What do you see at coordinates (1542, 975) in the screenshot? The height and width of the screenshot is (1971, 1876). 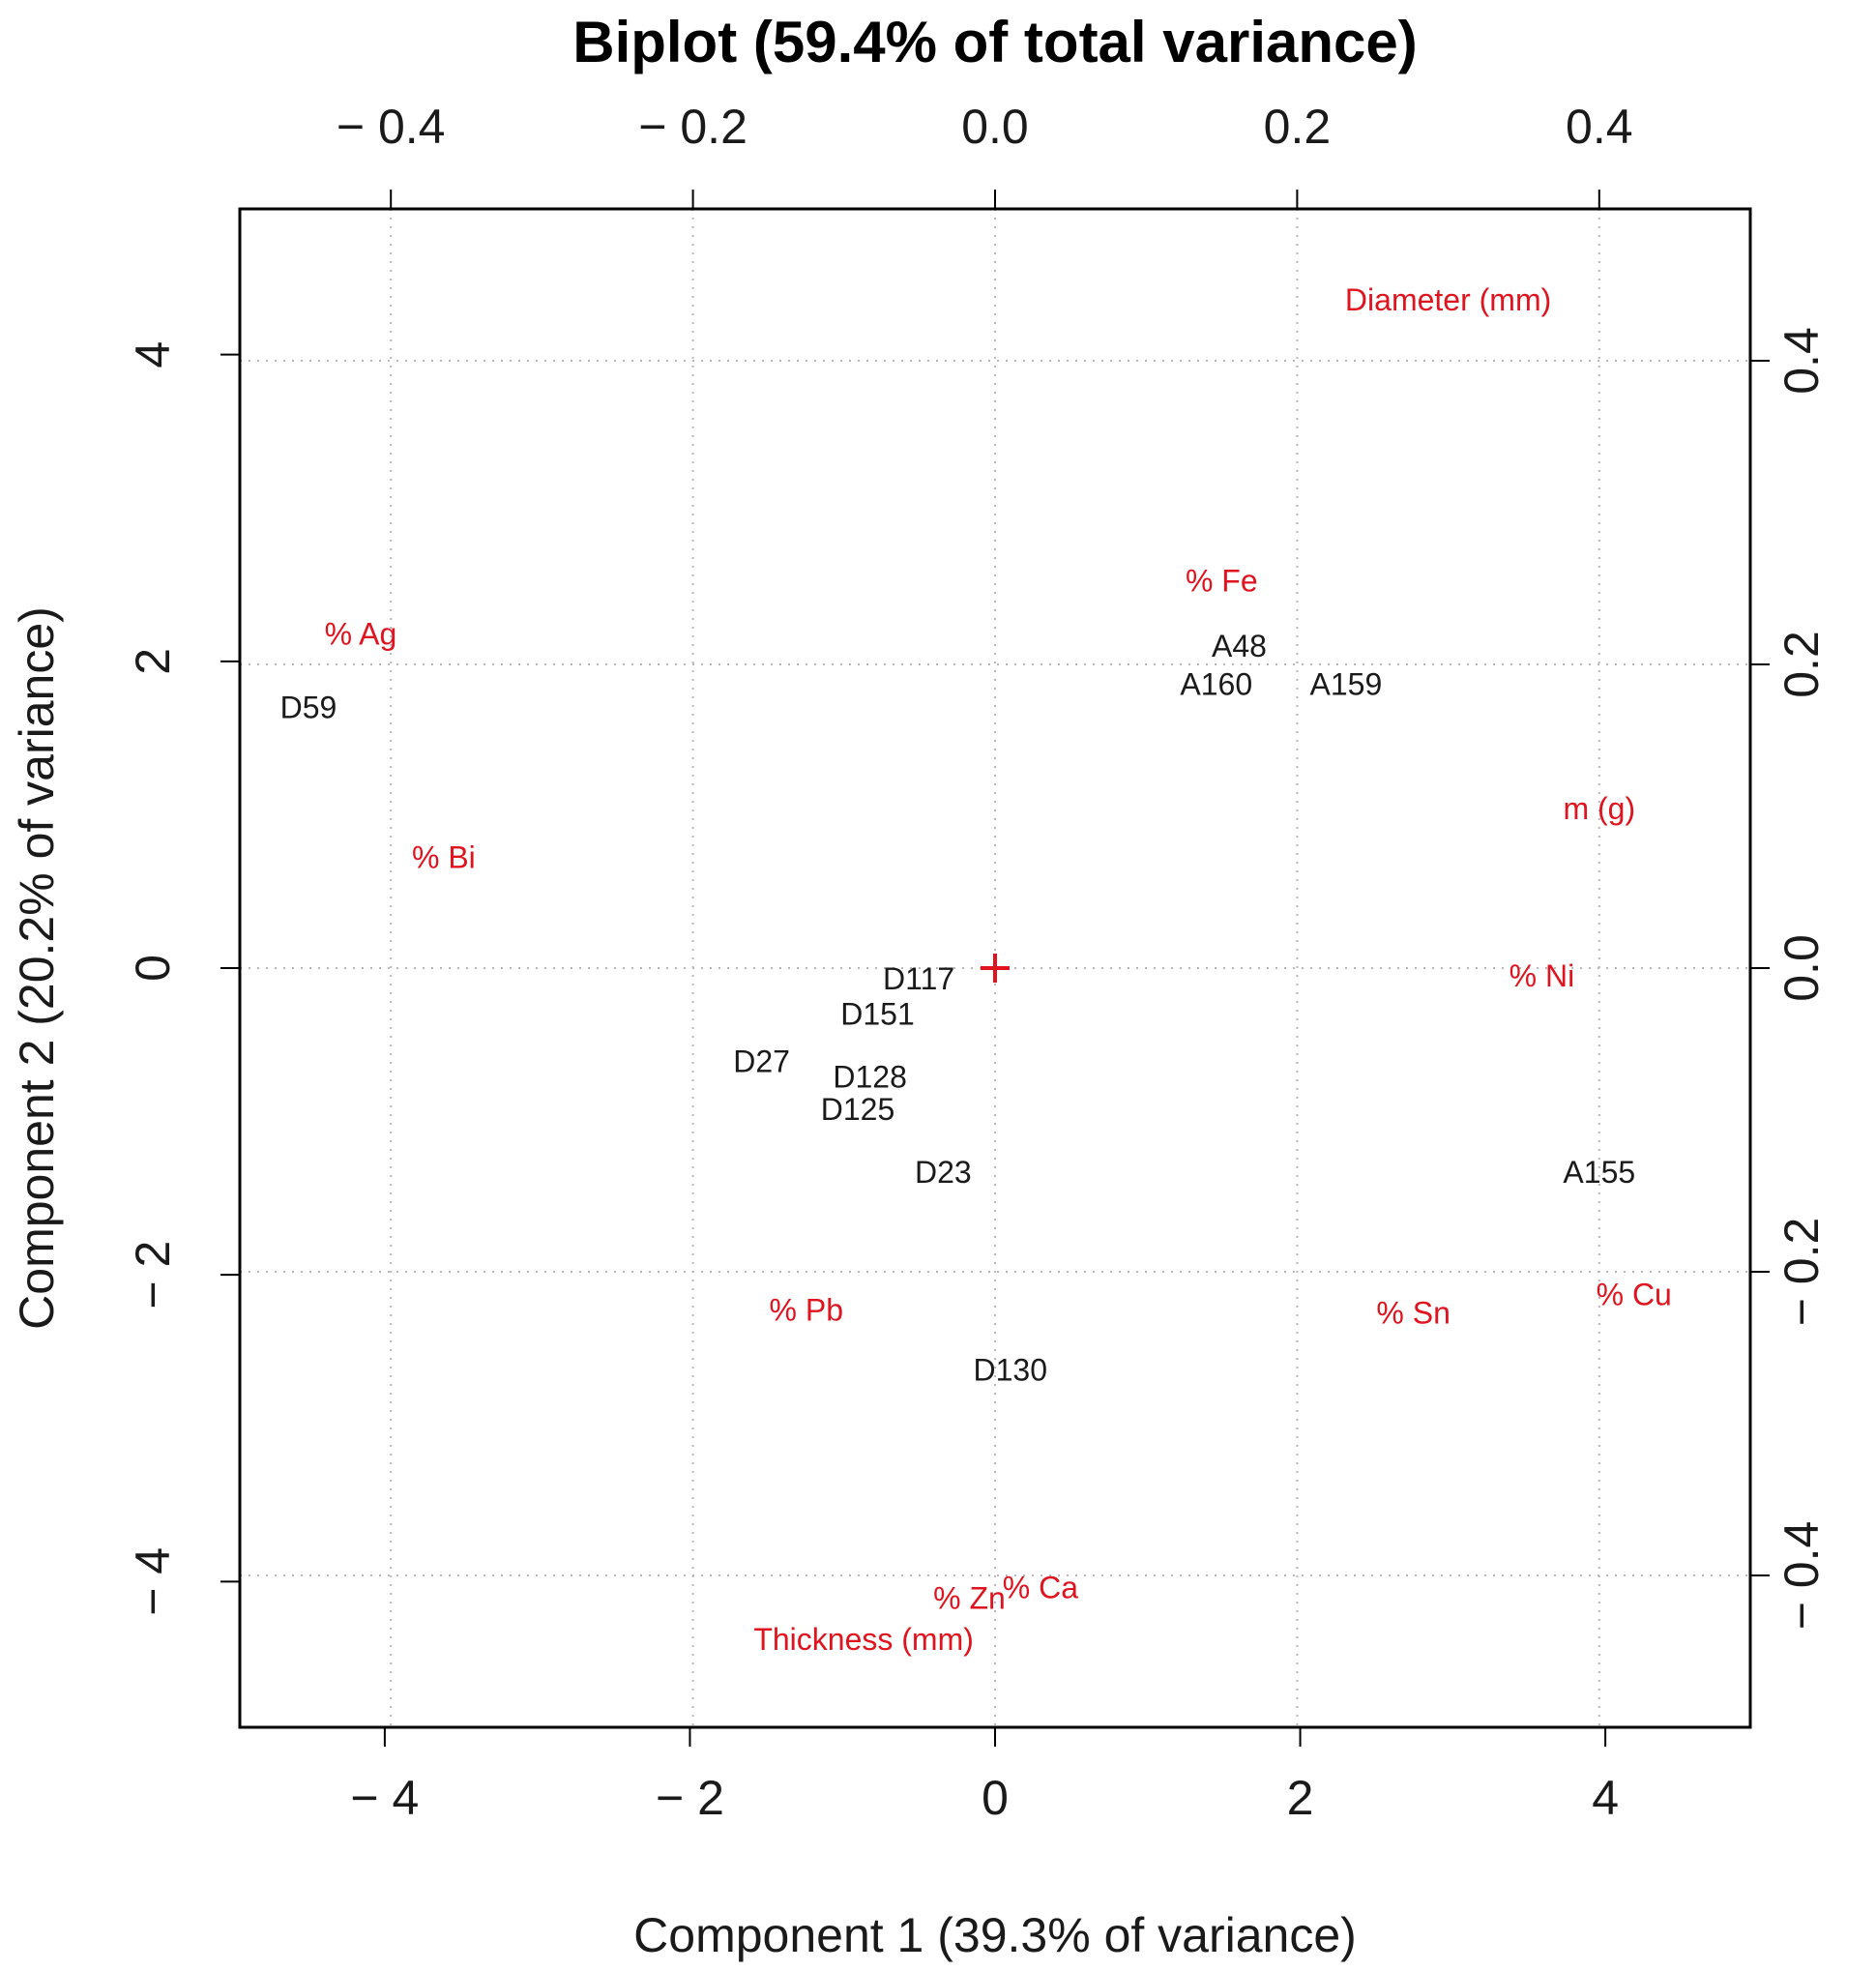 I see `variable-label: % Ni` at bounding box center [1542, 975].